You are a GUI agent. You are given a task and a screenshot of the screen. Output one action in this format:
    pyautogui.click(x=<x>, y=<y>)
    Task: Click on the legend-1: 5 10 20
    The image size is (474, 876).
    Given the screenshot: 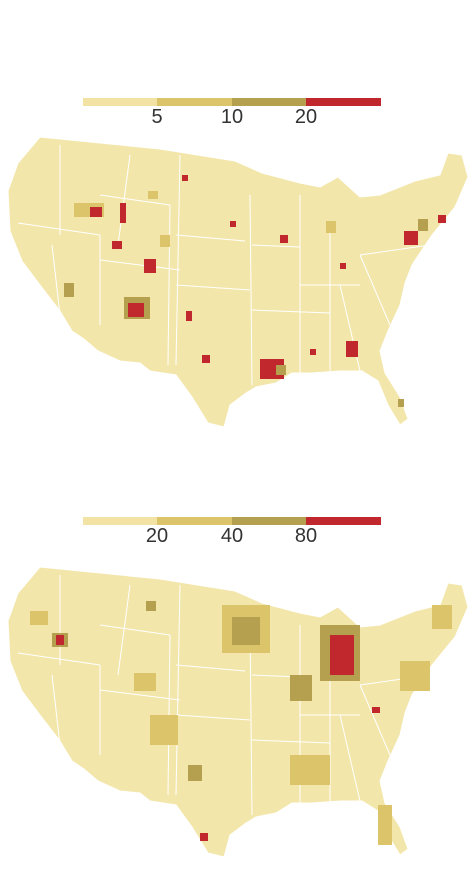 What is the action you would take?
    pyautogui.click(x=232, y=113)
    